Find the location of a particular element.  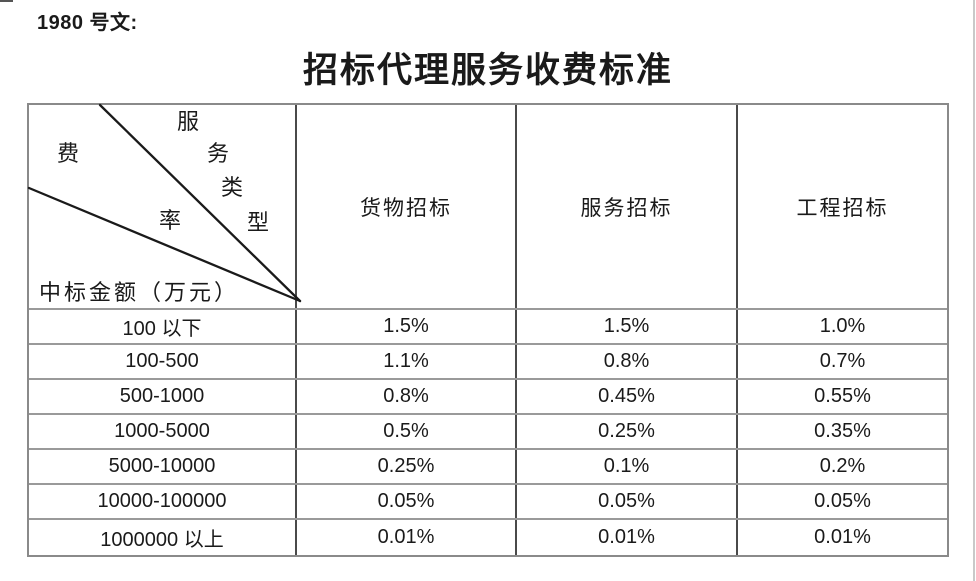

table-row: 500-1000 0.8% 0.45% 0.55% is located at coordinates (488, 397).